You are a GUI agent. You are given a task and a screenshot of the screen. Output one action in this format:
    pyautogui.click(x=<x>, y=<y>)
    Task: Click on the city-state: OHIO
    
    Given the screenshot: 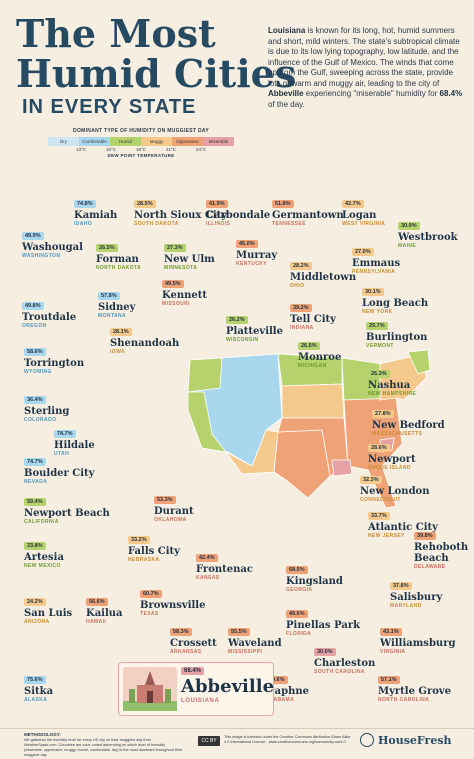 What is the action you would take?
    pyautogui.click(x=297, y=286)
    